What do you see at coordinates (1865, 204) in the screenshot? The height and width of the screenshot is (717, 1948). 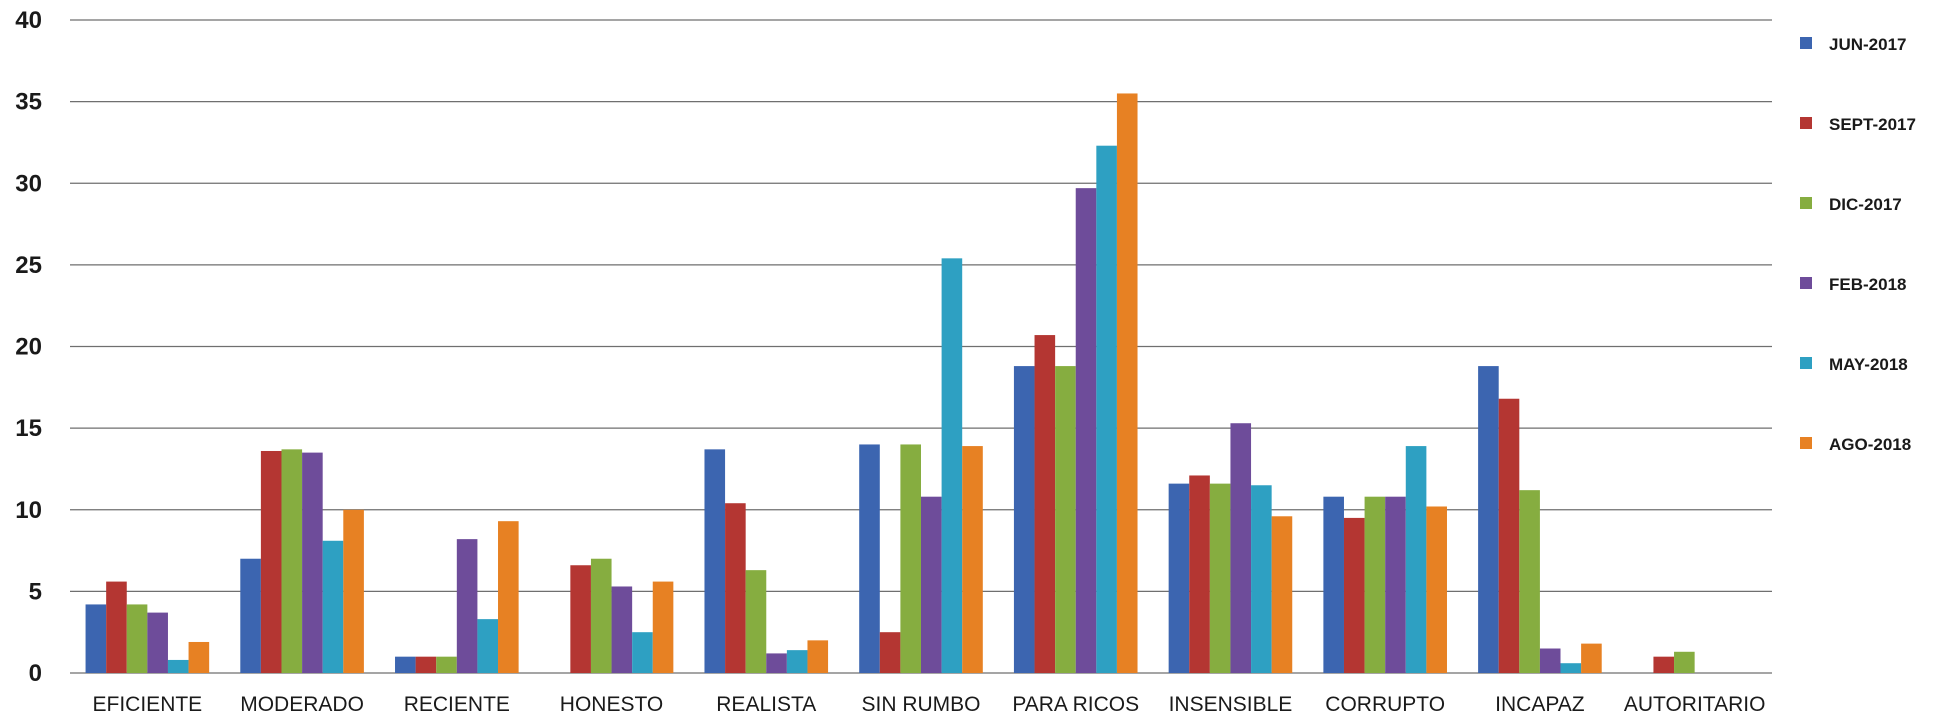 I see `legend-label: DIC-2017` at bounding box center [1865, 204].